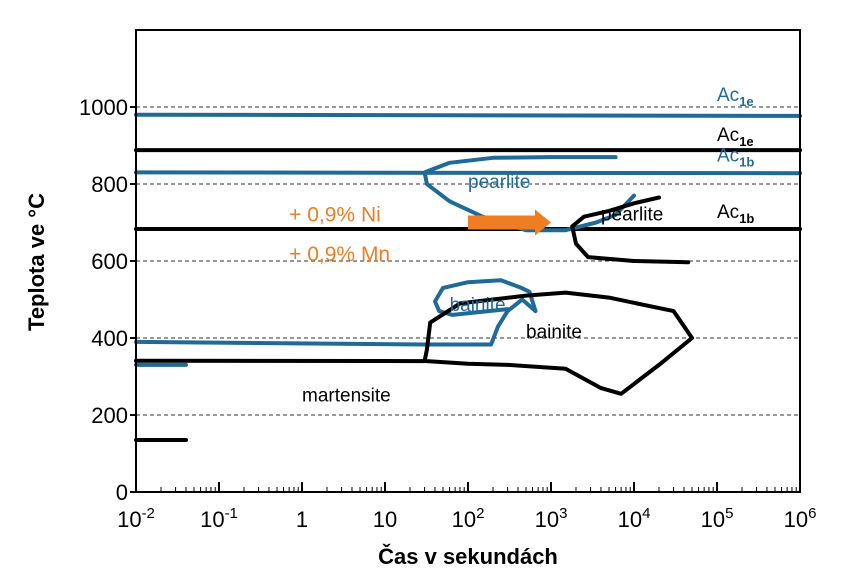 The width and height of the screenshot is (856, 583). I want to click on x-tick-label-8: 10⁶, so click(800, 518).